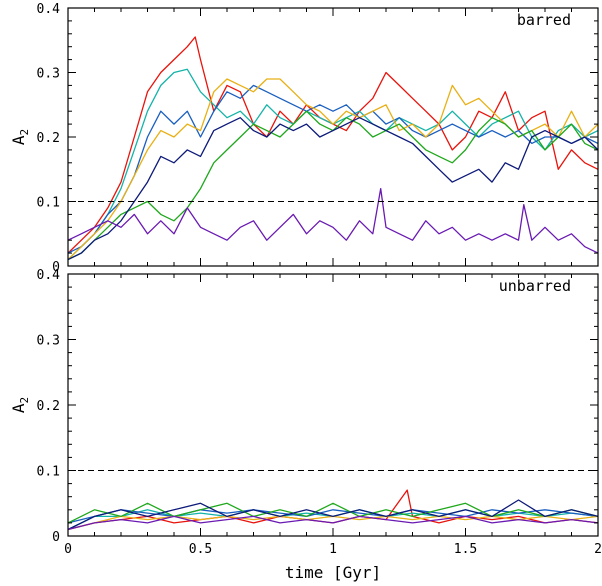 This screenshot has height=586, width=602. Describe the element at coordinates (544, 20) in the screenshot. I see `panel-label-barred: barred` at that location.